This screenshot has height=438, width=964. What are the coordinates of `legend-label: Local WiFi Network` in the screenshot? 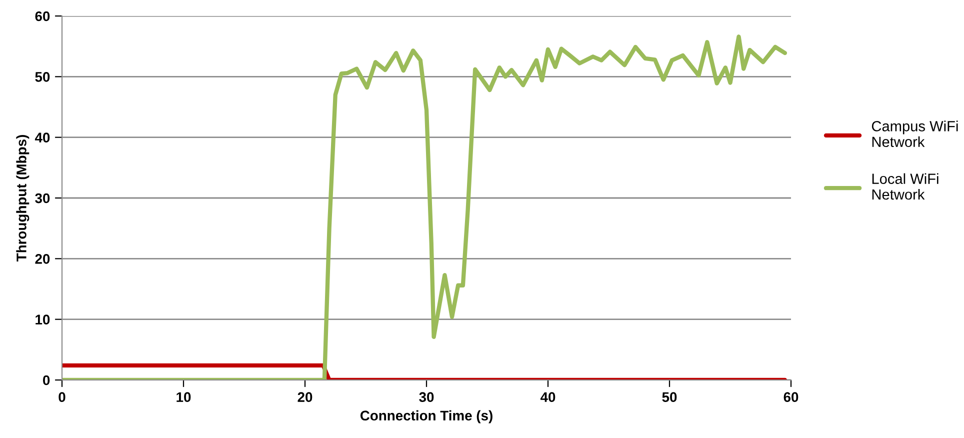 It's located at (905, 186).